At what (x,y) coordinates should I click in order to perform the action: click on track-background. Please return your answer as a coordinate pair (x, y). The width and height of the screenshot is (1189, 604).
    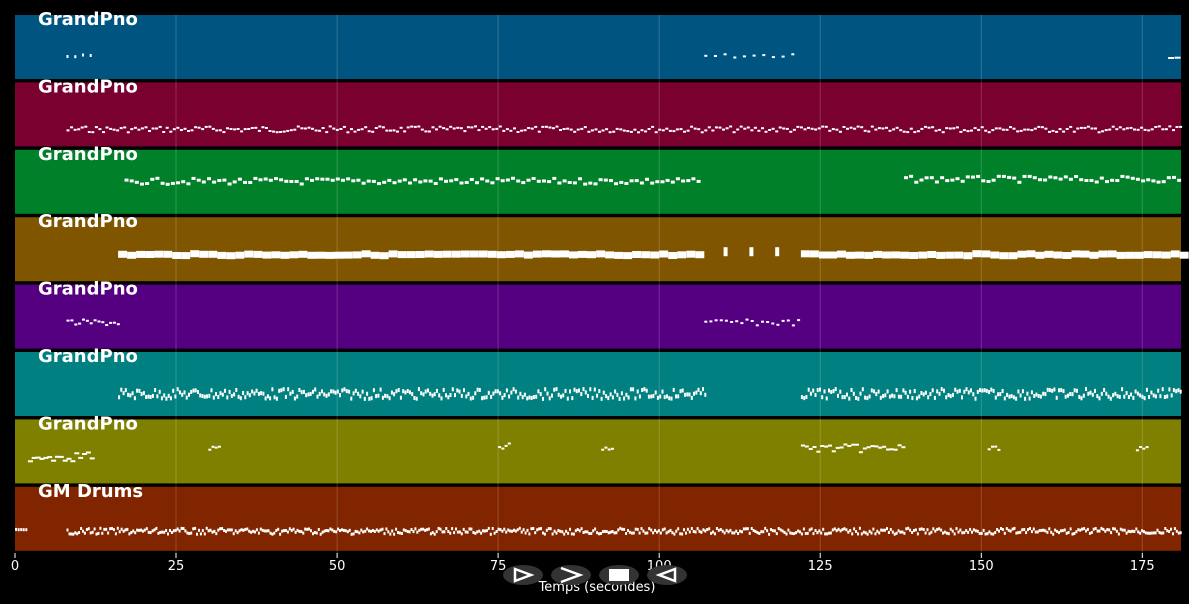
    Looking at the image, I should click on (598, 518).